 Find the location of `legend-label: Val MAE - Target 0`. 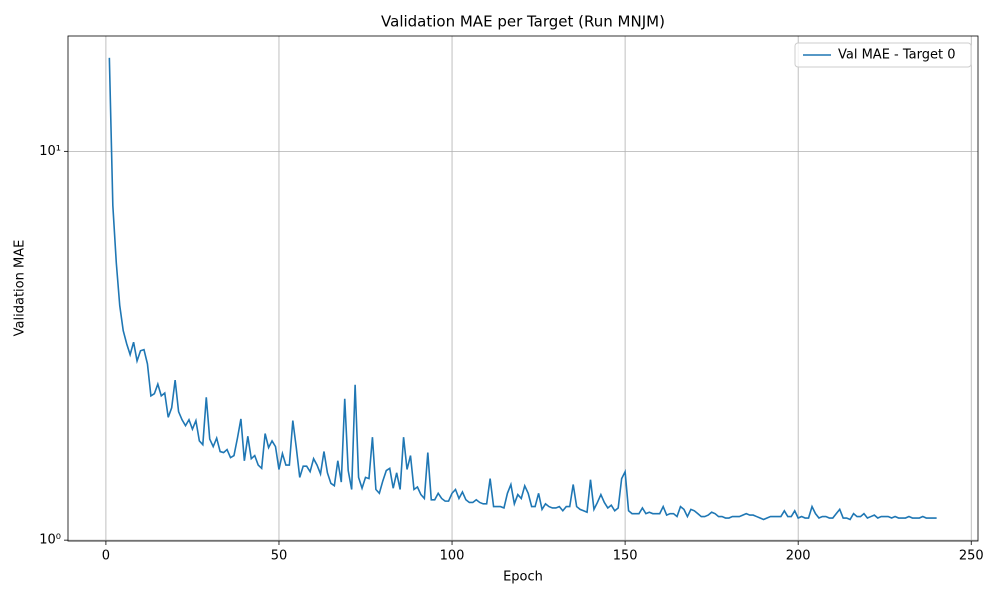

legend-label: Val MAE - Target 0 is located at coordinates (897, 55).